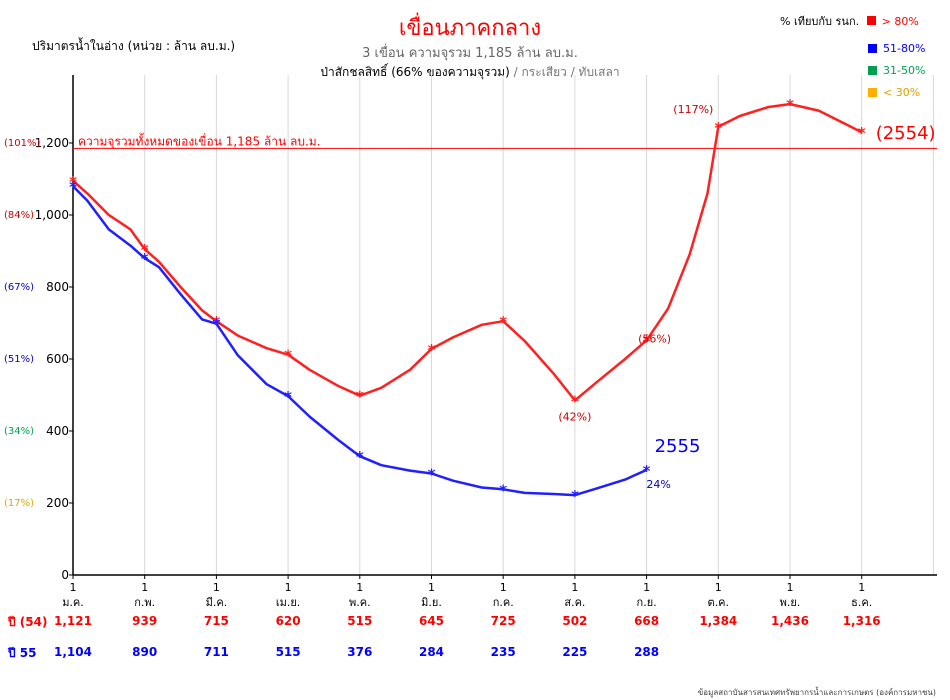  I want to click on table-cell-2555: 284, so click(432, 652).